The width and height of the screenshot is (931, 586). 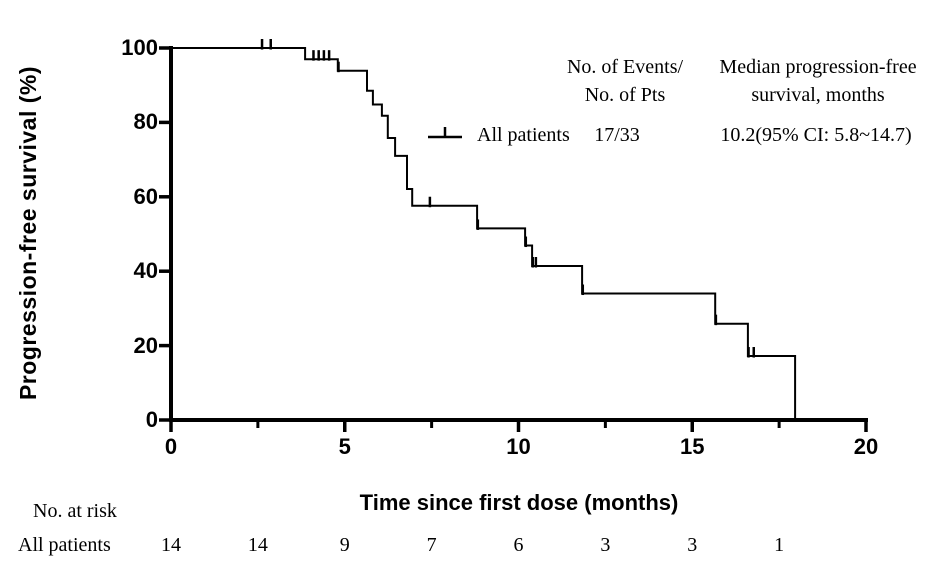 I want to click on risk-count: 6, so click(x=518, y=545).